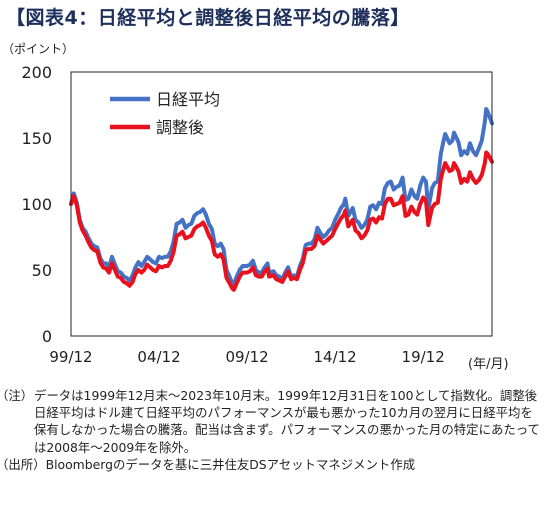 This screenshot has height=511, width=550. I want to click on note-label: （注）, so click(17, 395).